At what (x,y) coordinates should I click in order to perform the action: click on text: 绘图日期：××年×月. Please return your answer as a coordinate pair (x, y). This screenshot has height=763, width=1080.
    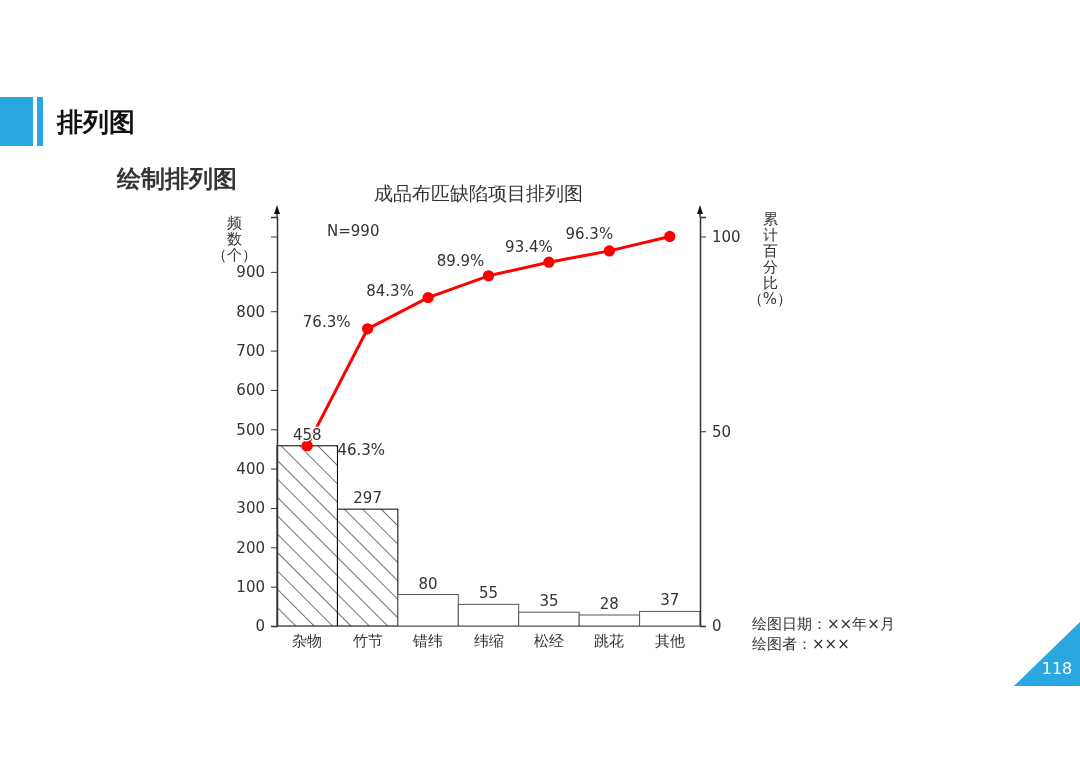
    Looking at the image, I should click on (823, 624).